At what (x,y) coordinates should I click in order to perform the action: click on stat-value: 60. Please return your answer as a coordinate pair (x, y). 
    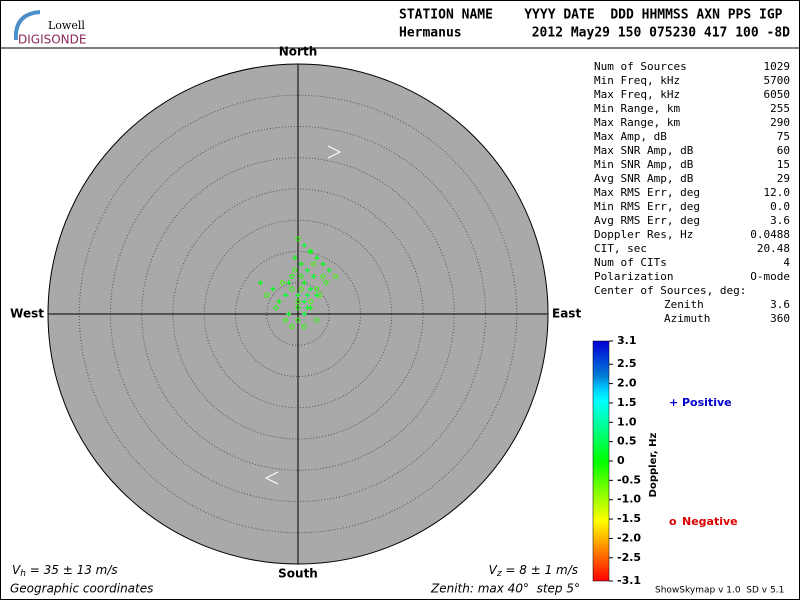
    Looking at the image, I should click on (783, 150).